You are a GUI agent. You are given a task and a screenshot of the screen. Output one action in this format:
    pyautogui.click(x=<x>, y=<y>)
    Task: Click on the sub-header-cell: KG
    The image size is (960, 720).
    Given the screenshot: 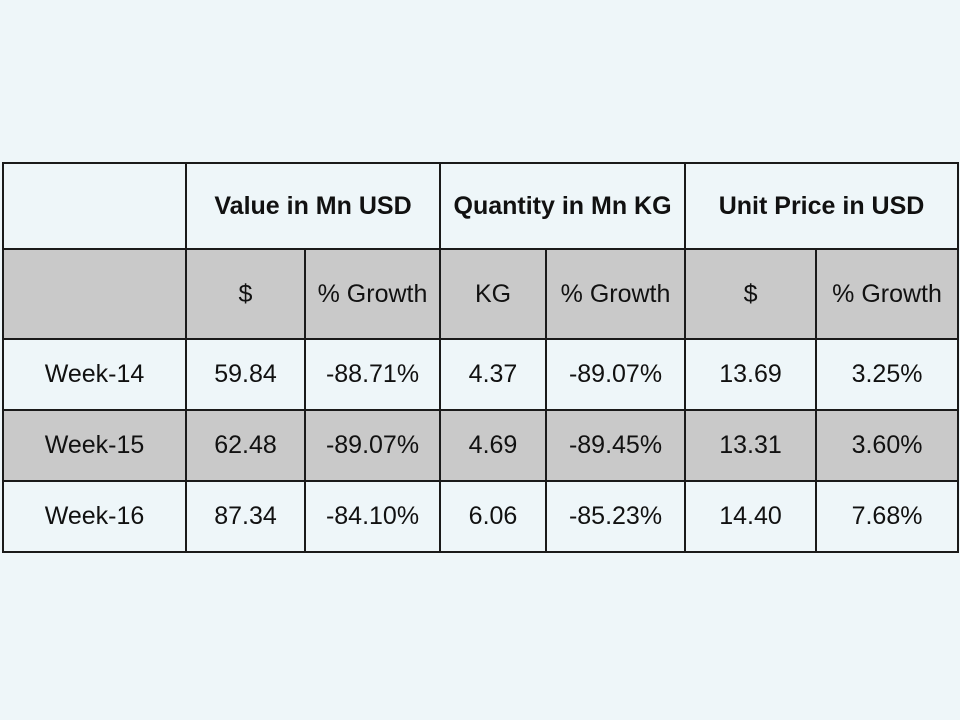 What is the action you would take?
    pyautogui.click(x=493, y=294)
    